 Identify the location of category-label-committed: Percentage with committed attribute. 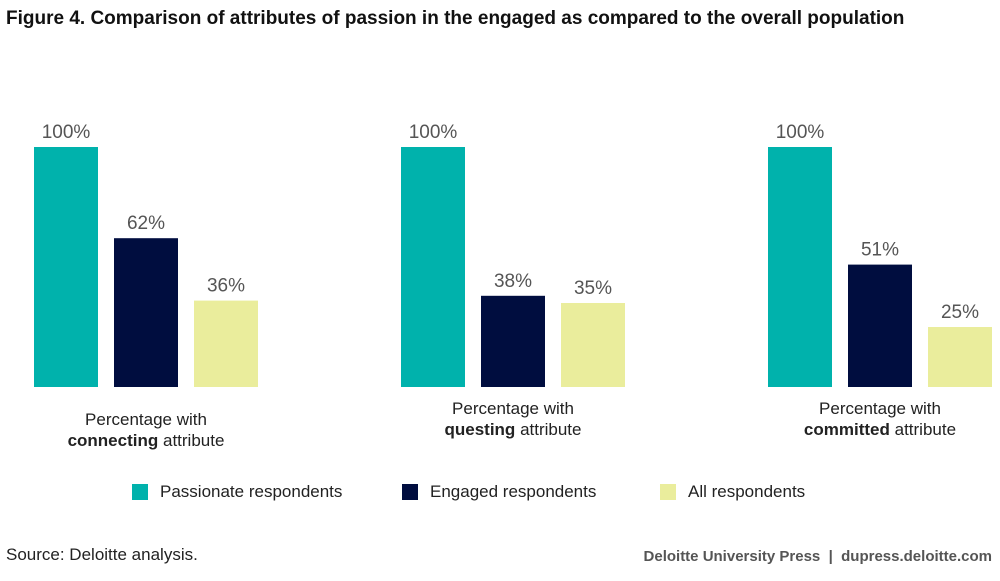
(880, 419).